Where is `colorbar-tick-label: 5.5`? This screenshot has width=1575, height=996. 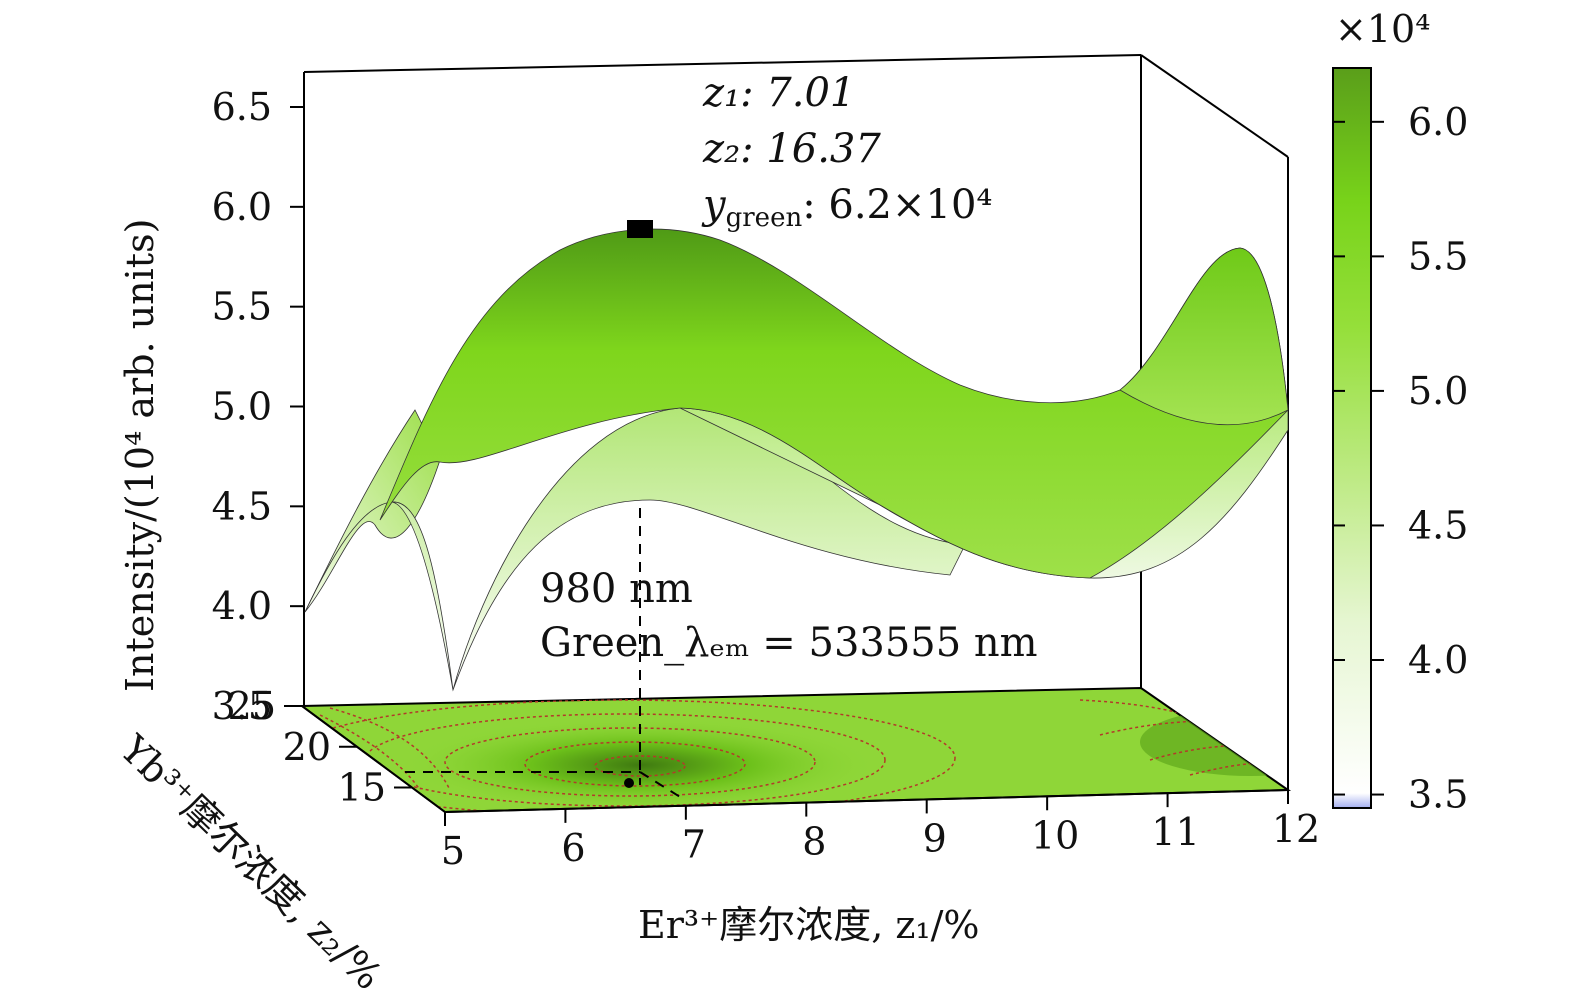
colorbar-tick-label: 5.5 is located at coordinates (1438, 256).